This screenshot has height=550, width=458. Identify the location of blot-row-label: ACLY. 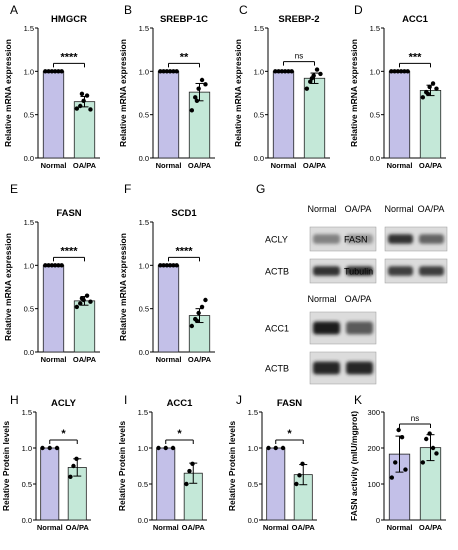
(276, 240).